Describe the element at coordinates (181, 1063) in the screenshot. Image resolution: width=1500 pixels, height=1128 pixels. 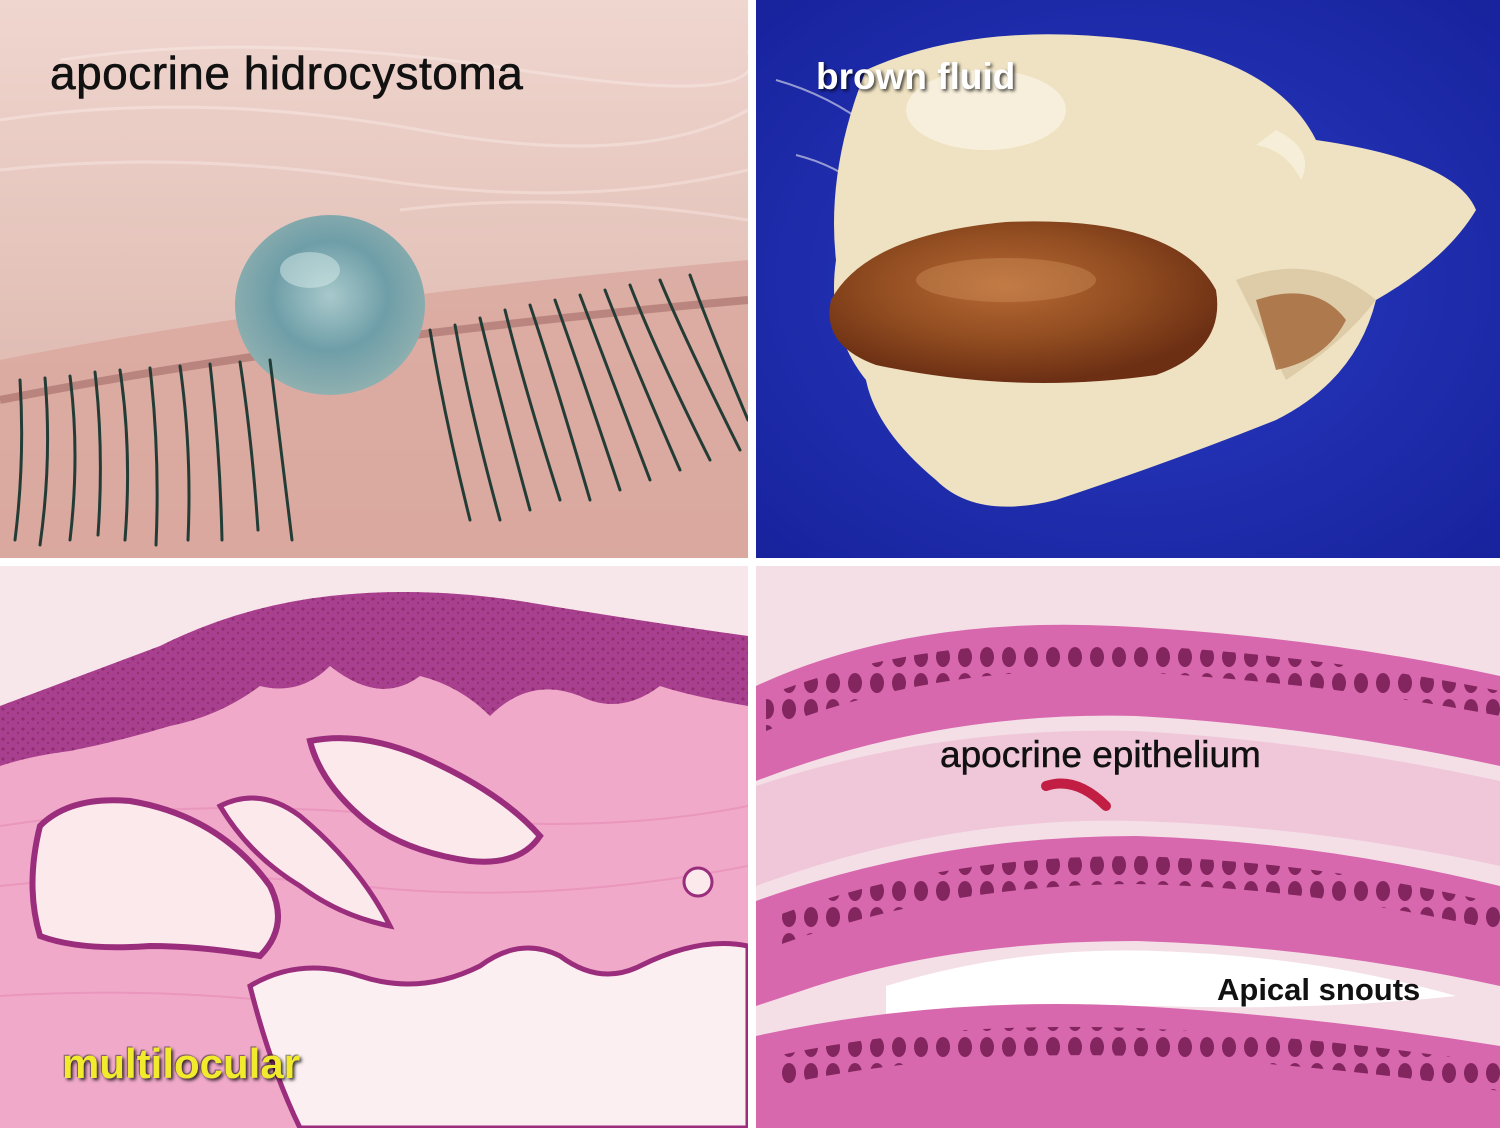
I see `panel-label-multilocular: multilocular` at that location.